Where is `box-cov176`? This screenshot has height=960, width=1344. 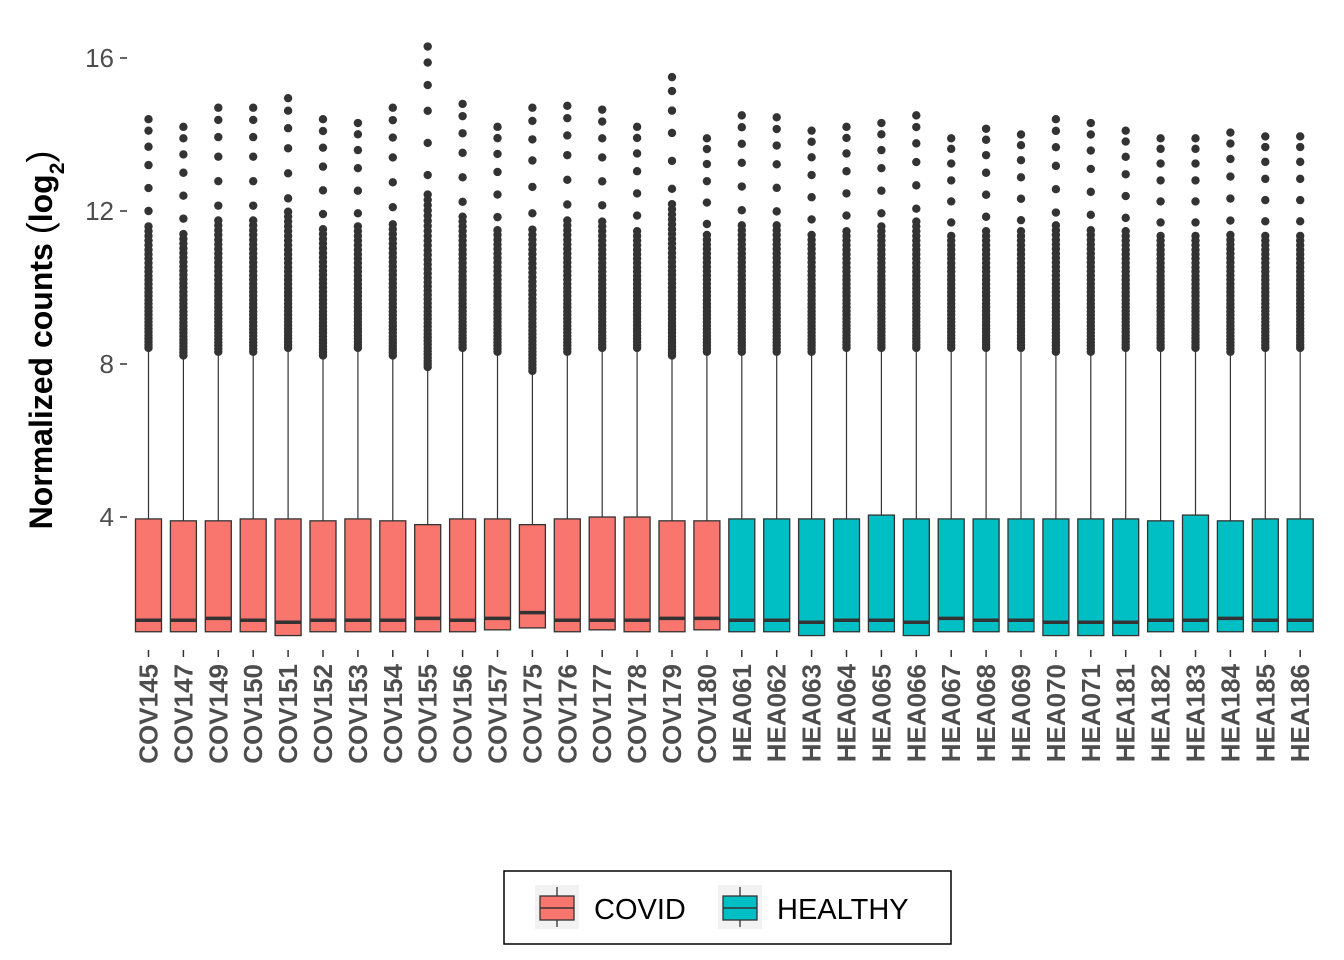 box-cov176 is located at coordinates (567, 575).